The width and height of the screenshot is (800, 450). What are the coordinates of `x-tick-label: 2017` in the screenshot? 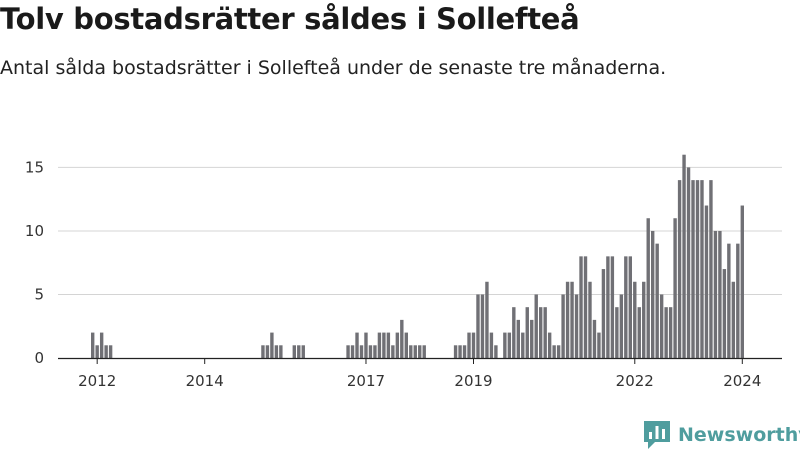 It's located at (366, 381).